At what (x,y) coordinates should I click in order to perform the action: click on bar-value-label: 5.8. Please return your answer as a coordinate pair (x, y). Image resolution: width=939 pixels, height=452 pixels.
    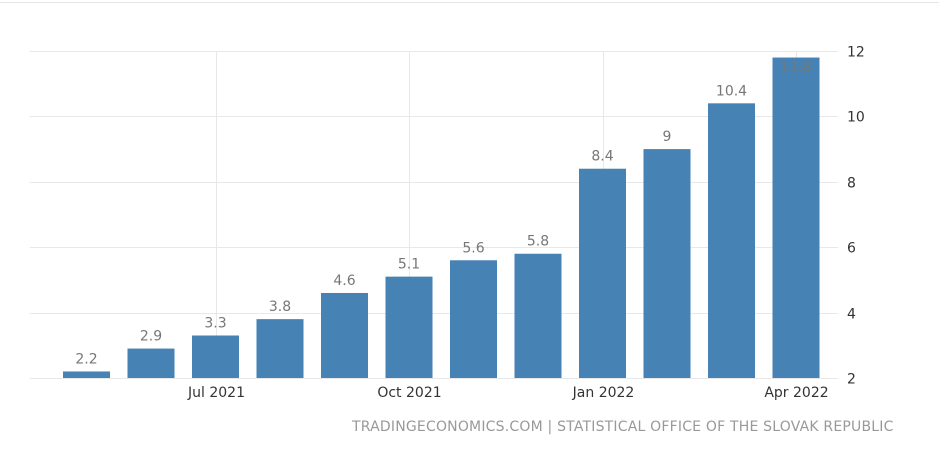
    Looking at the image, I should click on (538, 242).